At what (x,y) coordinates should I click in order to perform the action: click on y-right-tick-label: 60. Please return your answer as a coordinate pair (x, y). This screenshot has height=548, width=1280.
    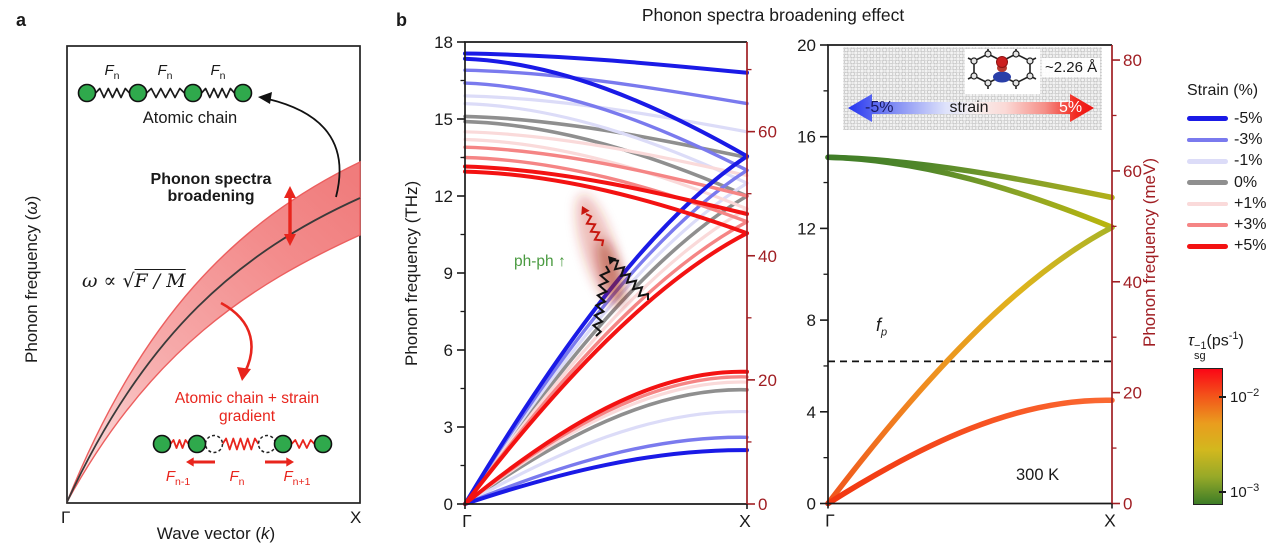
    Looking at the image, I should click on (767, 132).